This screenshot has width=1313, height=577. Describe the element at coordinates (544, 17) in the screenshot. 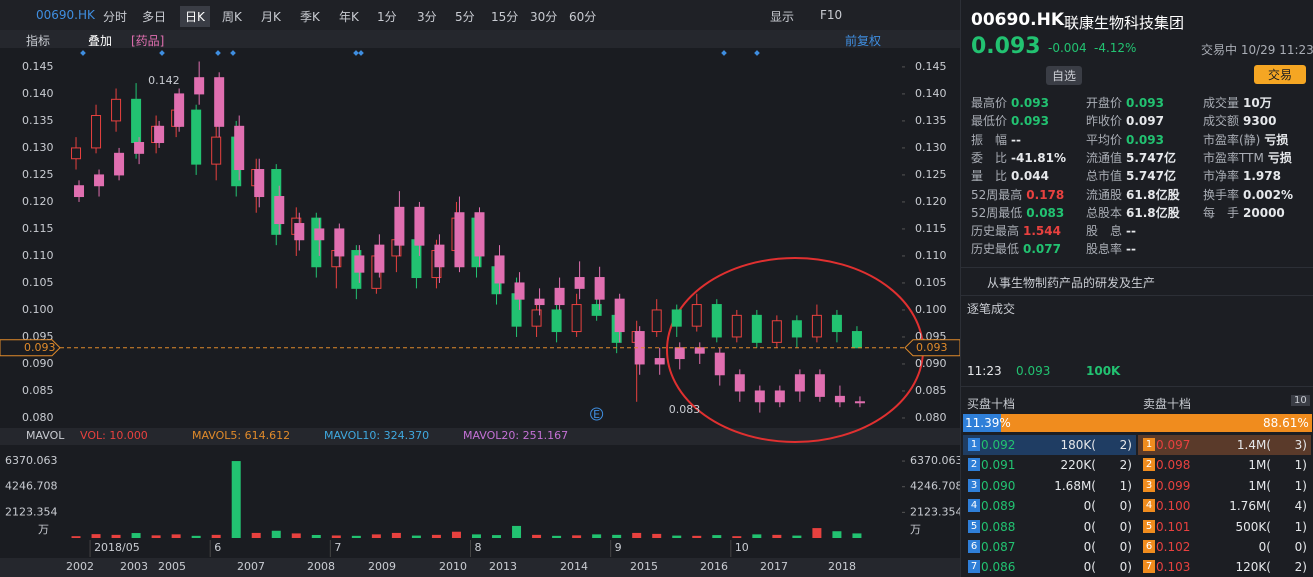

I see `period-tab: 30分` at that location.